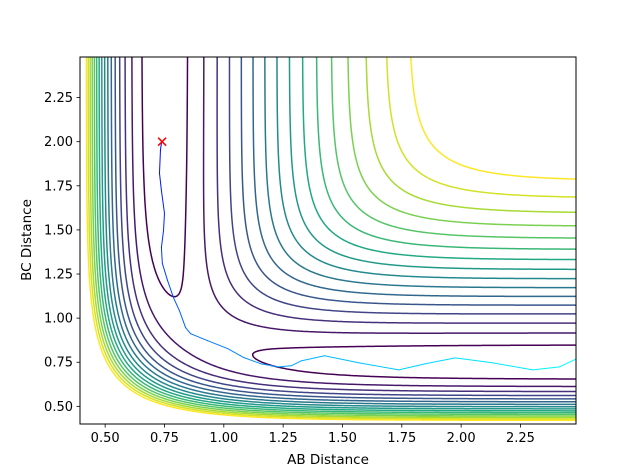  Describe the element at coordinates (328, 460) in the screenshot. I see `x-axis-label: AB Distance` at that location.